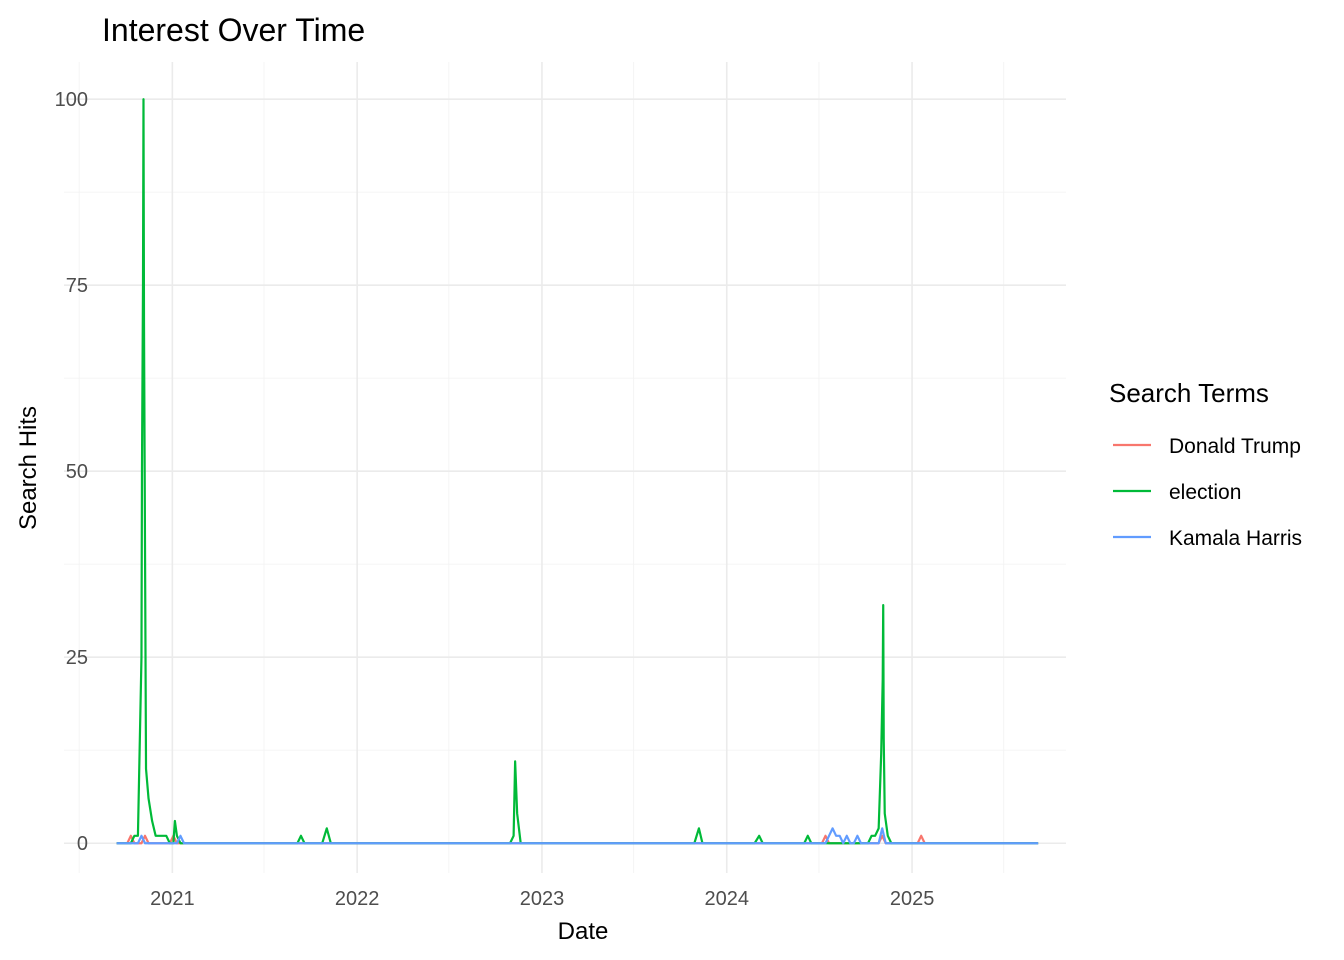  I want to click on legend-label-donald-trump: Donald Trump, so click(1235, 446).